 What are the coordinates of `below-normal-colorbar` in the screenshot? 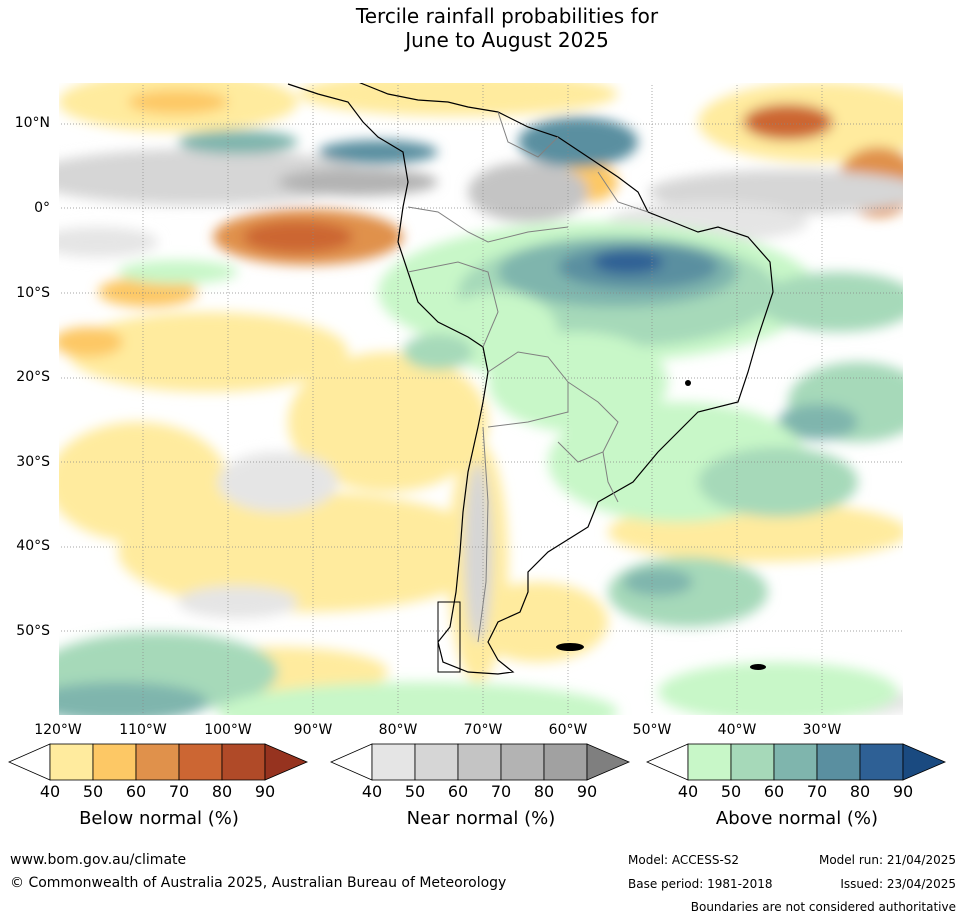 It's located at (158, 762).